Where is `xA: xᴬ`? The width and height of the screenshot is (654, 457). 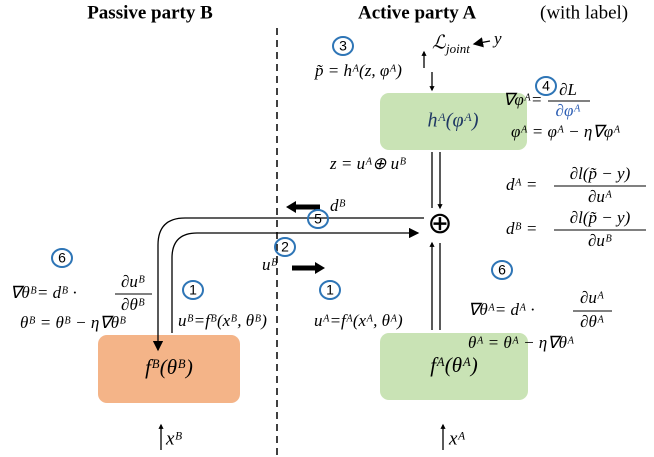 xA: xᴬ is located at coordinates (456, 438).